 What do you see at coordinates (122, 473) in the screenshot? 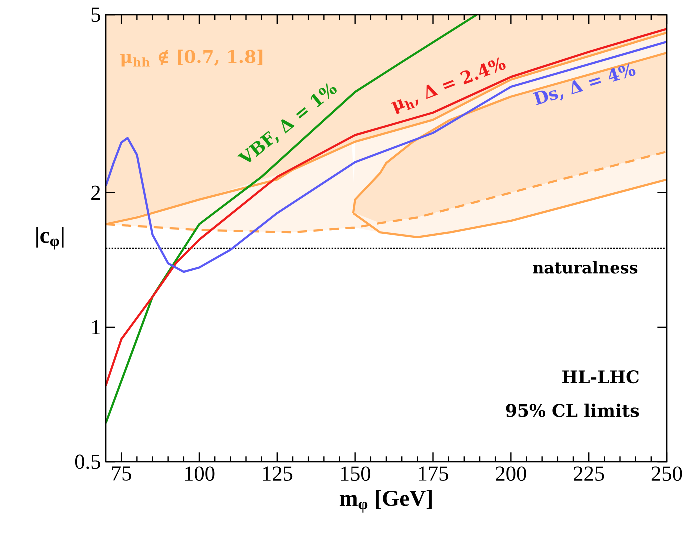
I see `x-tick-label: 75` at bounding box center [122, 473].